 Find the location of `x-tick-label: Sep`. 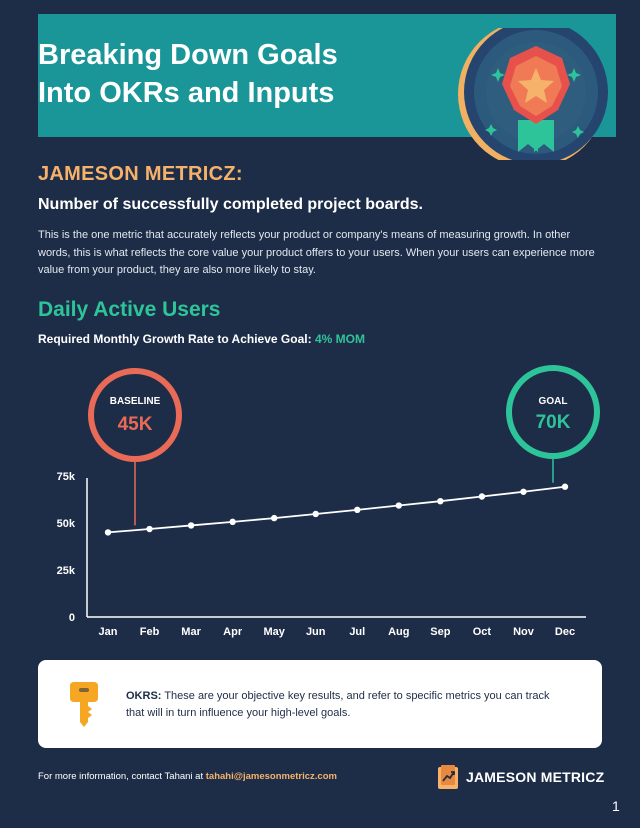

x-tick-label: Sep is located at coordinates (440, 632).